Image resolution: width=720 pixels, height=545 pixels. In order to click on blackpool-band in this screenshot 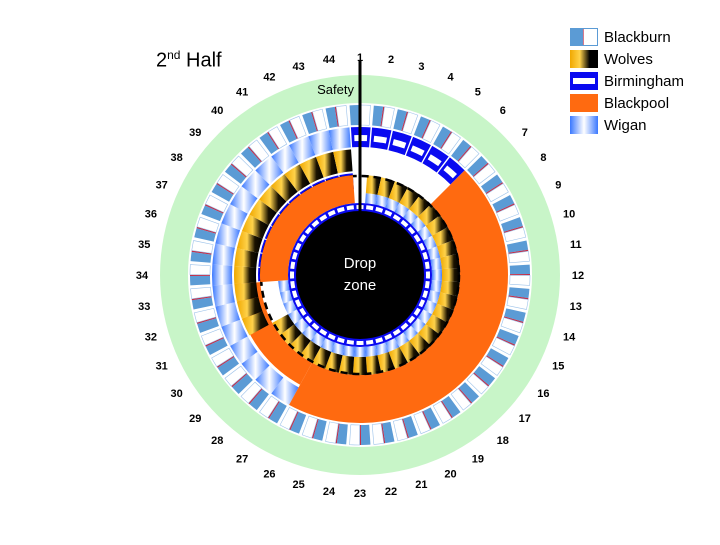, I will do `click(399, 296)`.